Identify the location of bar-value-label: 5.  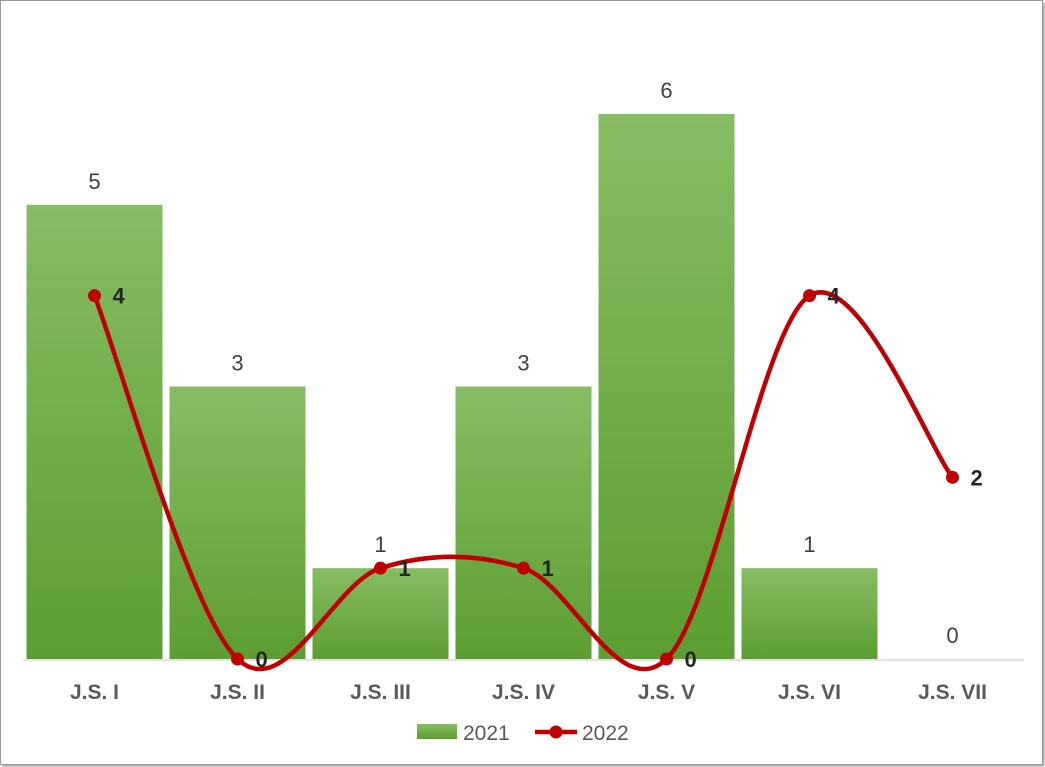
(94, 181).